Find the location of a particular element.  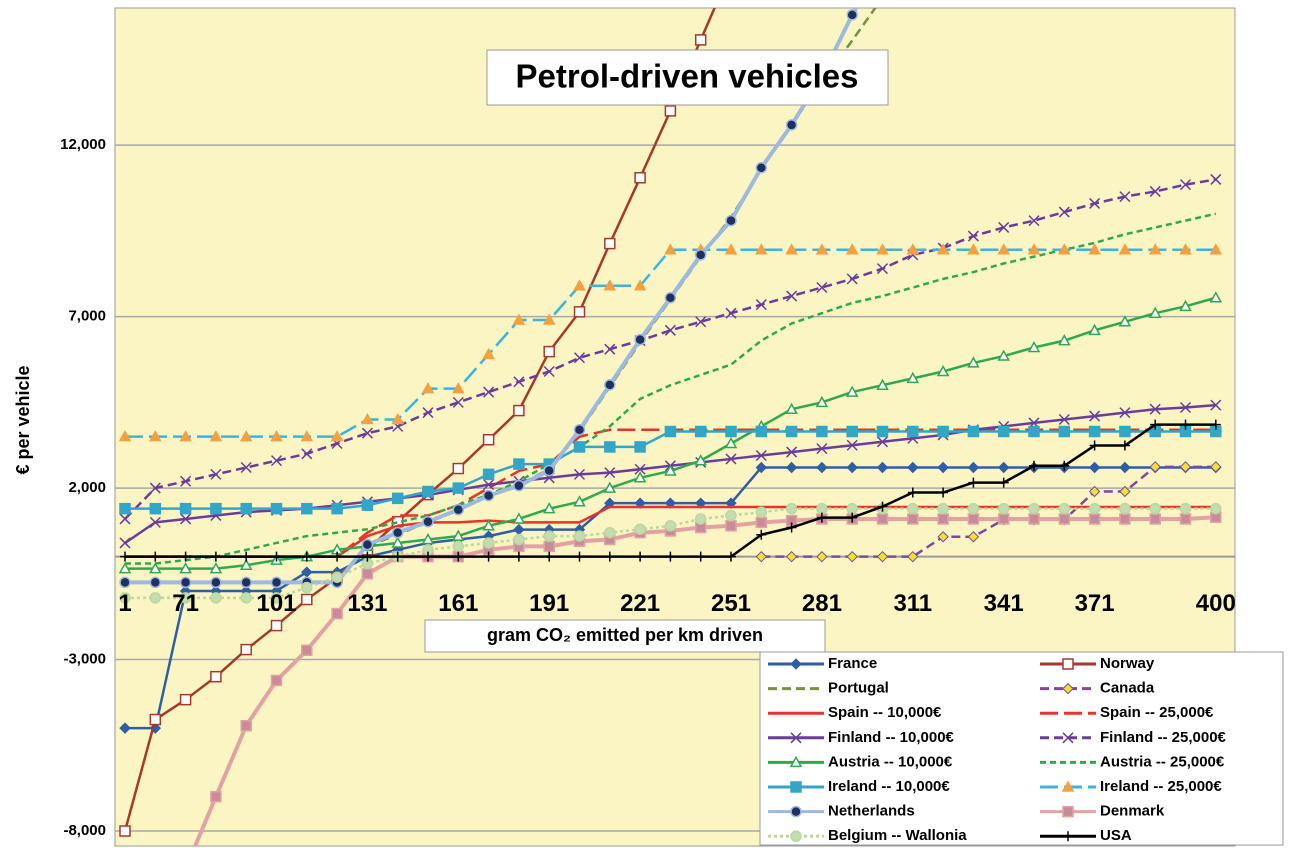

legend-label: USA is located at coordinates (1116, 835).